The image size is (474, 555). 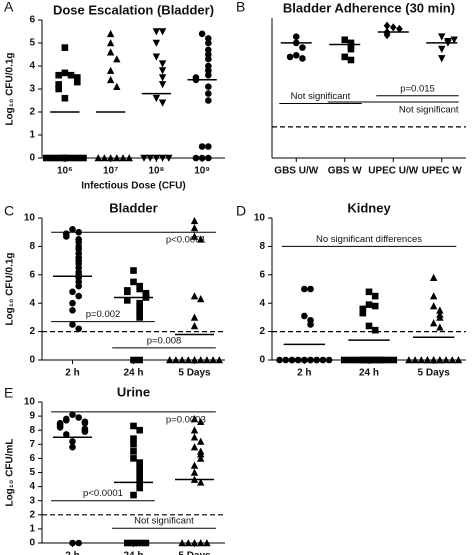 What do you see at coordinates (10, 472) in the screenshot?
I see `y-axis-title: Log₁₀ CFU/mL` at bounding box center [10, 472].